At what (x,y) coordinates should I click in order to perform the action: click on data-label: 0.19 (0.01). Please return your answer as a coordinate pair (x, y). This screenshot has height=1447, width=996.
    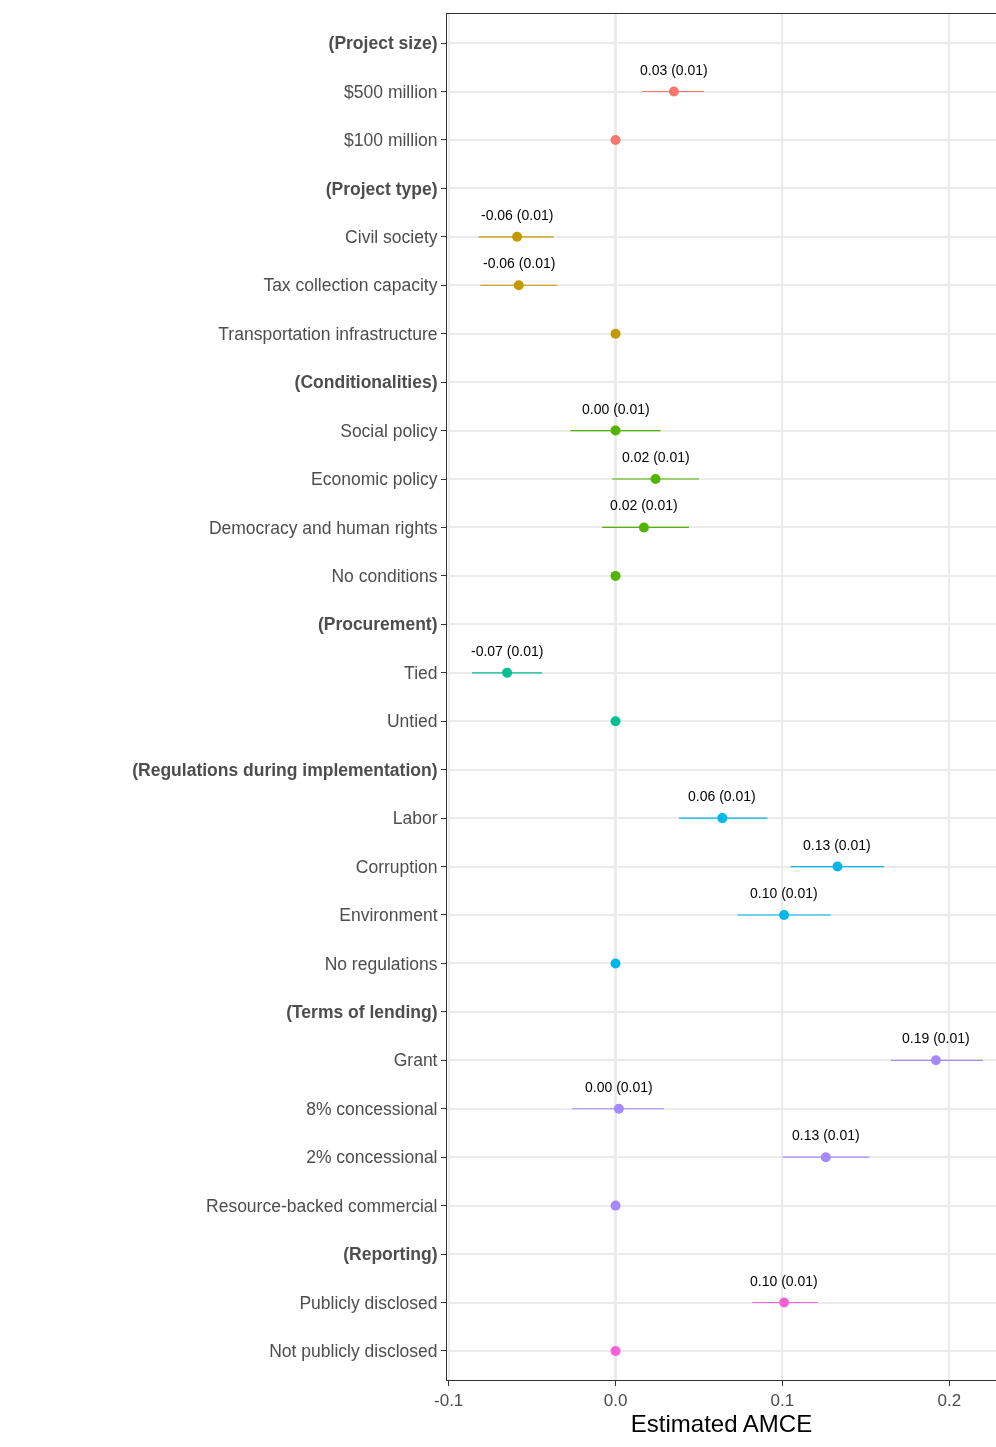
    Looking at the image, I should click on (936, 1038).